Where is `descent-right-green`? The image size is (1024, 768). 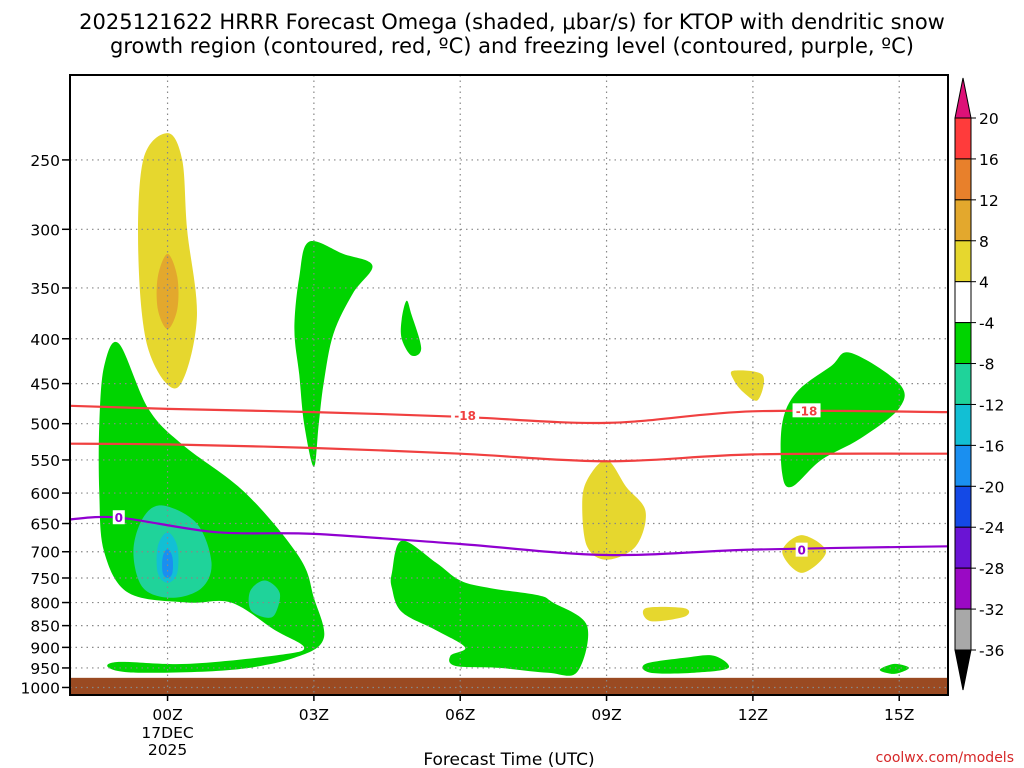
descent-right-green is located at coordinates (842, 420).